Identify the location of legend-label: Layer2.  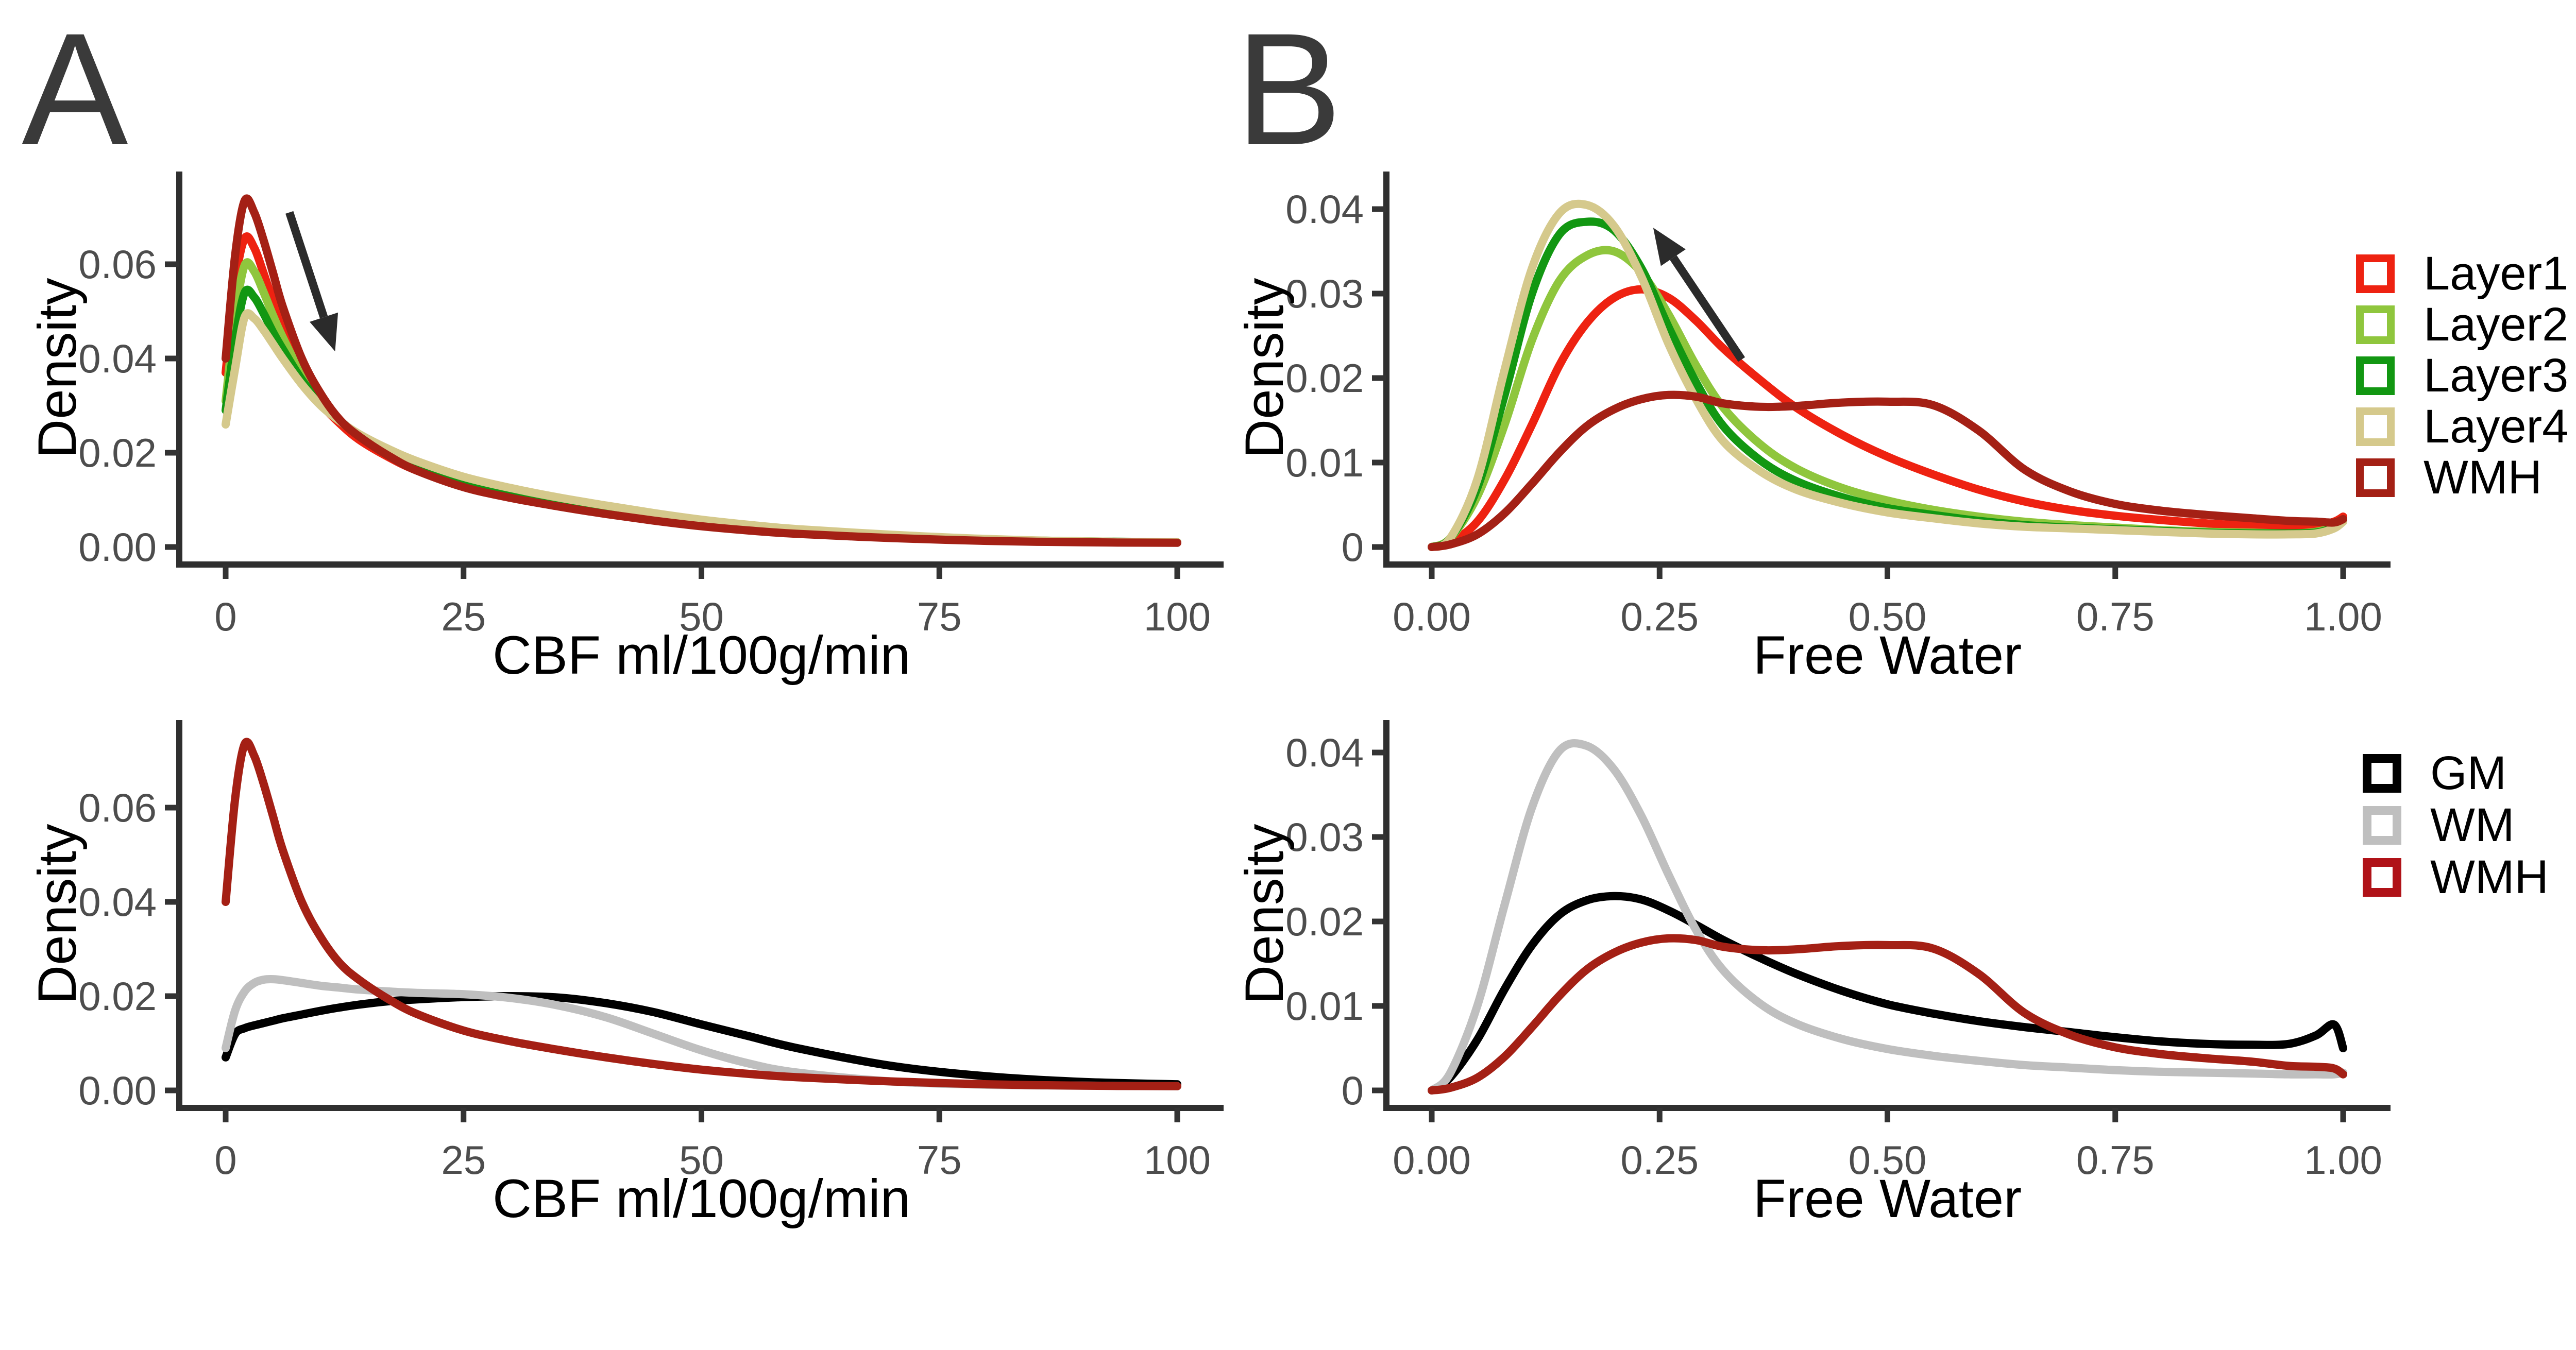
(2496, 324).